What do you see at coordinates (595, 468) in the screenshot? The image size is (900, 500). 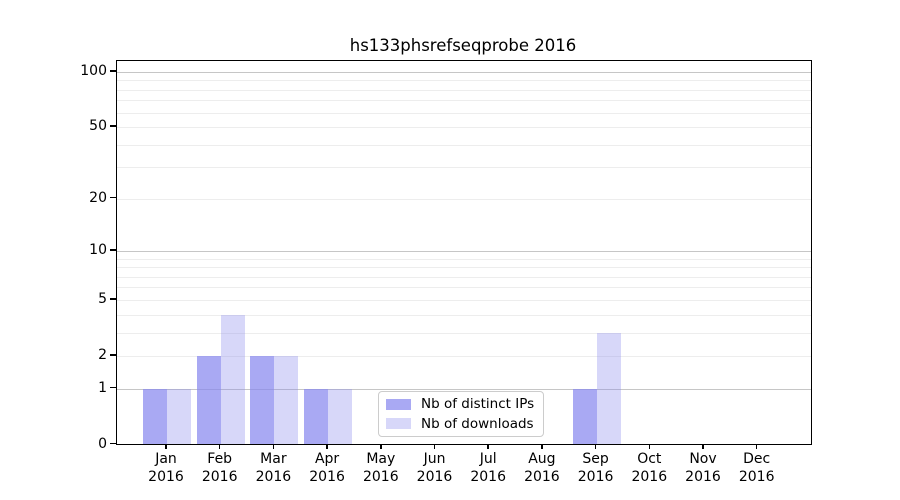 I see `x-tick-label: Sep 2016` at bounding box center [595, 468].